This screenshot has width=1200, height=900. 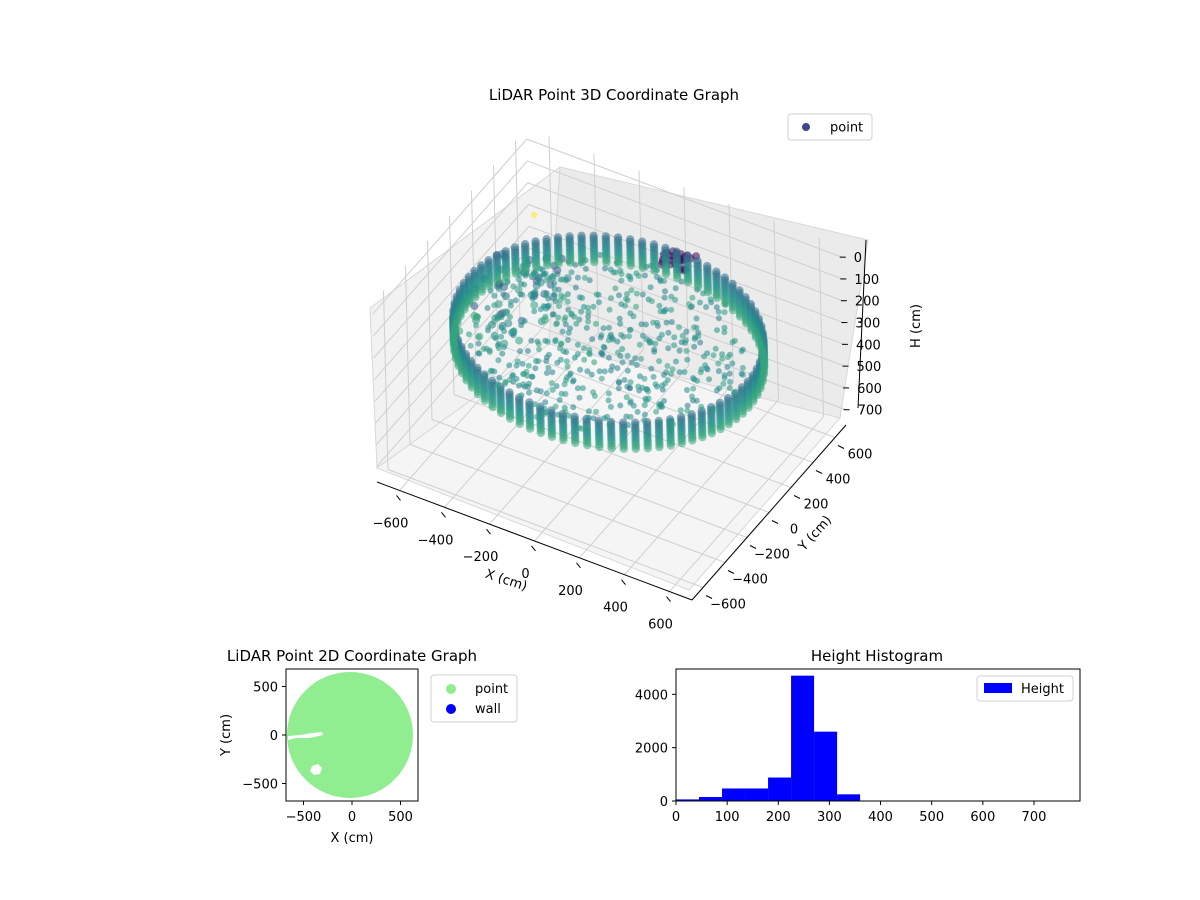 I want to click on x-tick-label-hist: 500, so click(x=931, y=817).